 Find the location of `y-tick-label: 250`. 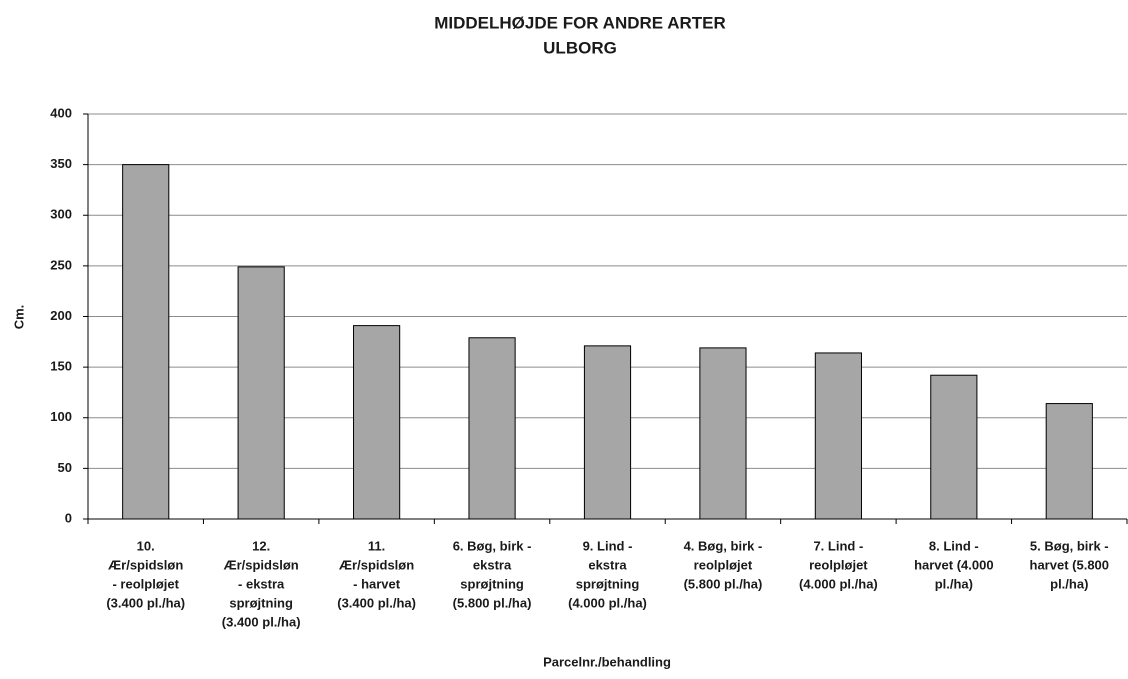

y-tick-label: 250 is located at coordinates (61, 264).